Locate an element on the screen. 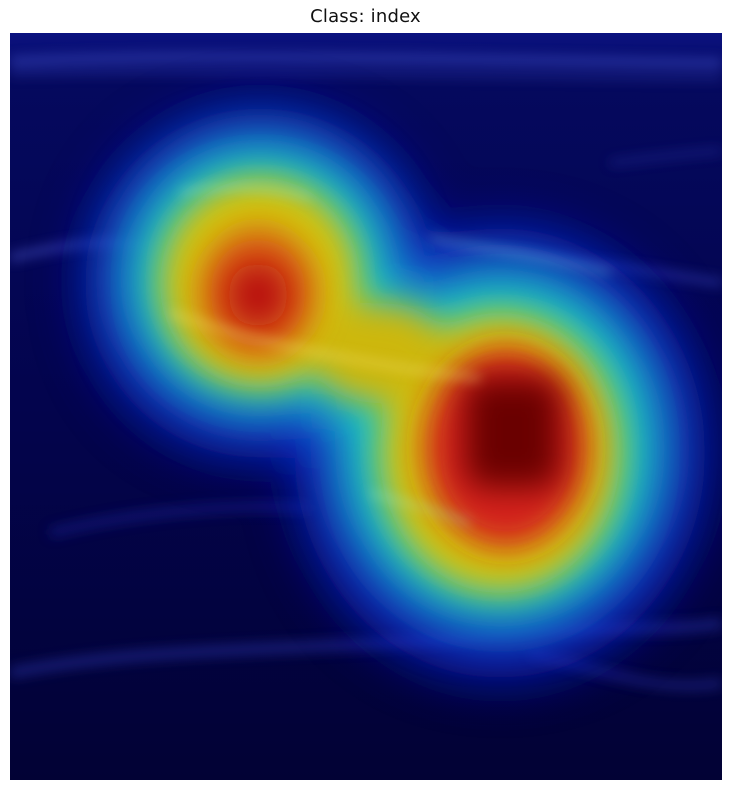 The image size is (731, 790). heat-peak is located at coordinates (394, 375).